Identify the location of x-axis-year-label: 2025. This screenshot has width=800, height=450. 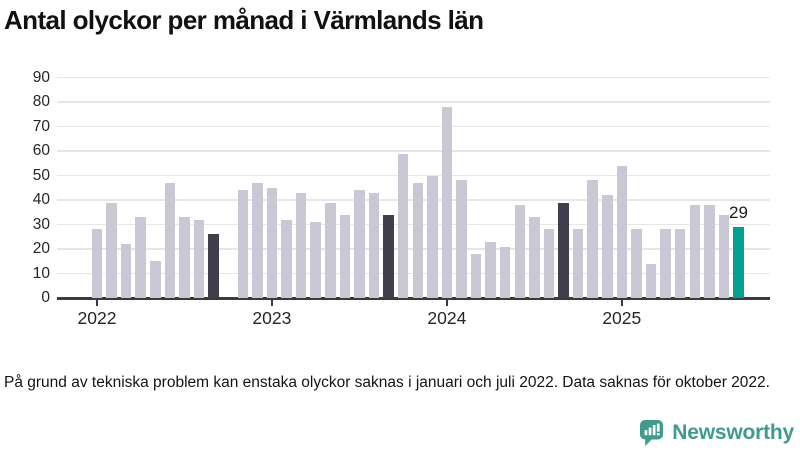
(622, 318).